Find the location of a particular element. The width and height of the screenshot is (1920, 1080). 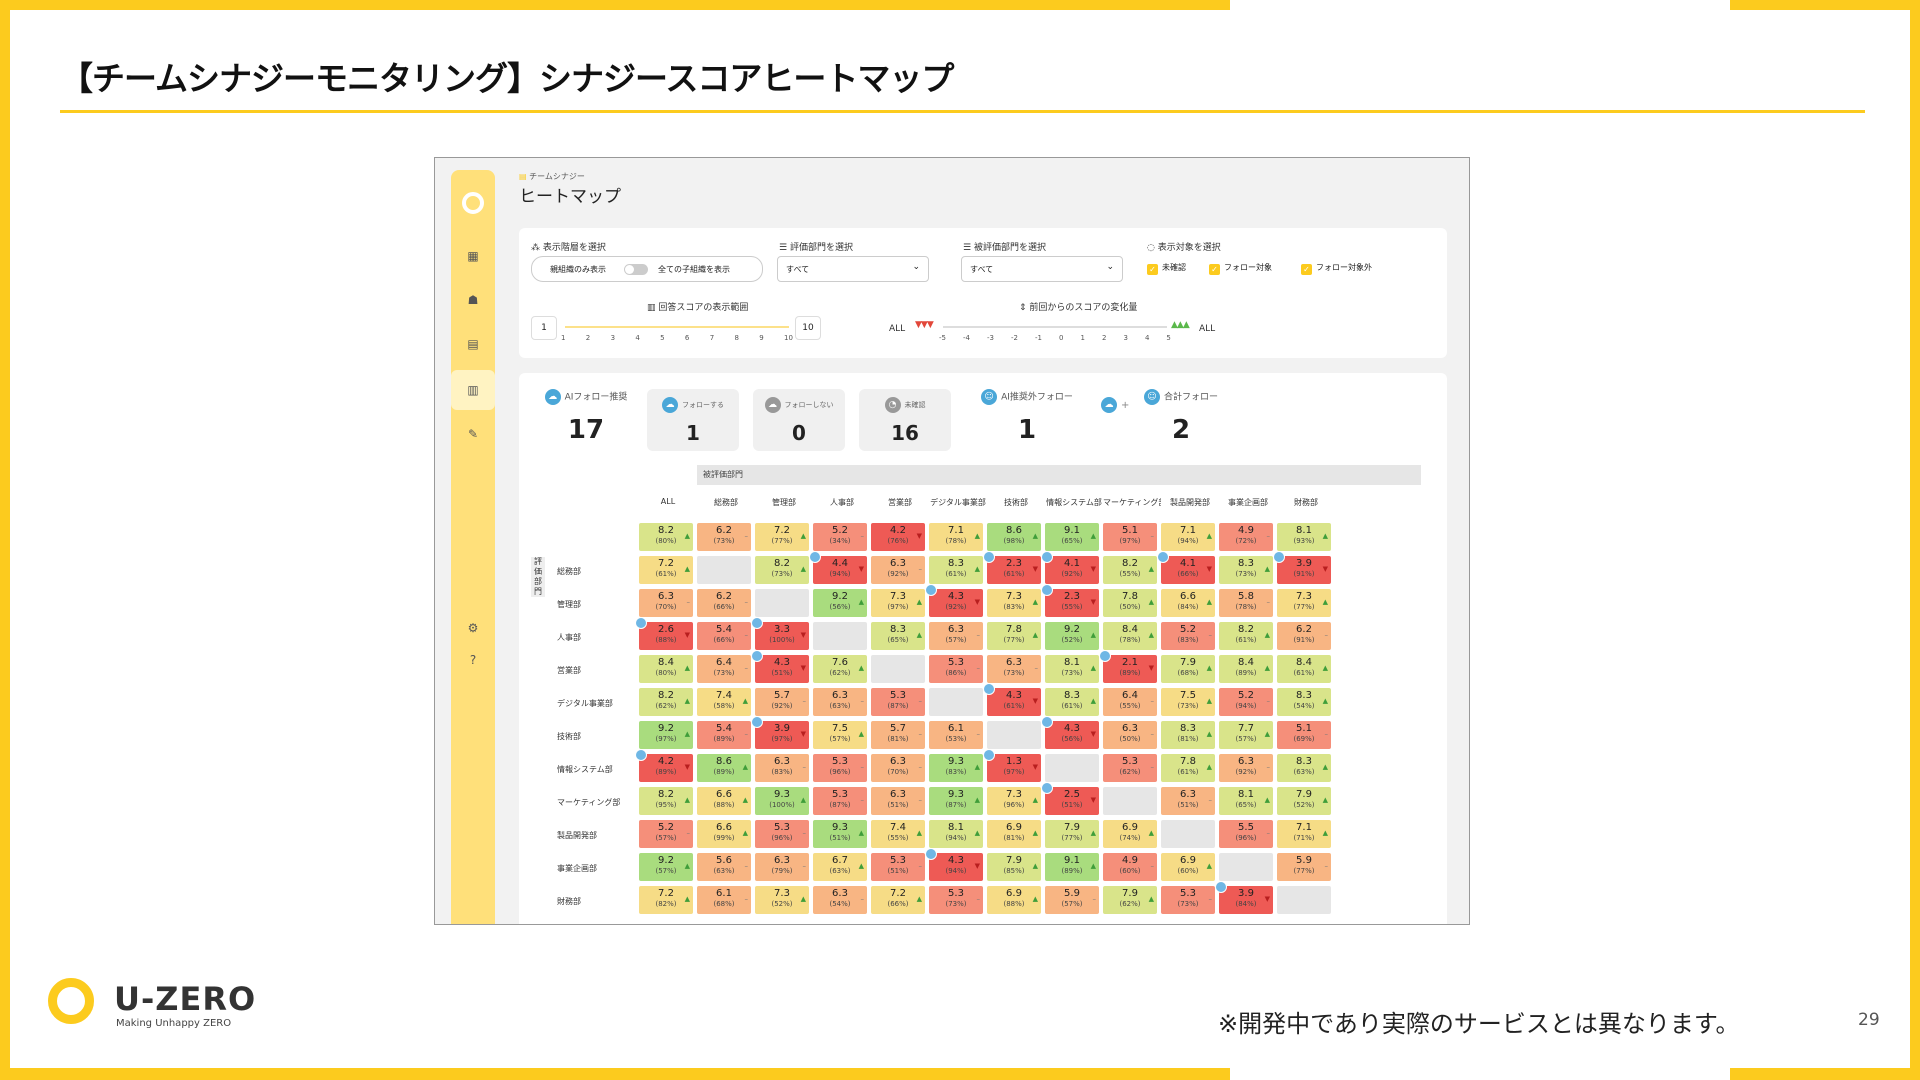

heatmap-cell: 7.4 (58%) ▲ is located at coordinates (724, 702).